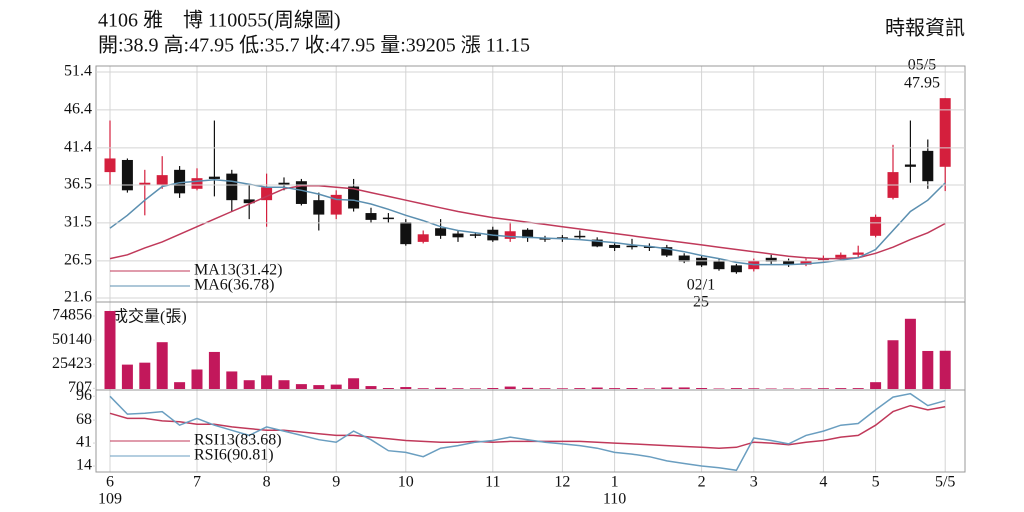 The width and height of the screenshot is (1024, 512). What do you see at coordinates (945, 482) in the screenshot?
I see `x-tick-label: 5/5` at bounding box center [945, 482].